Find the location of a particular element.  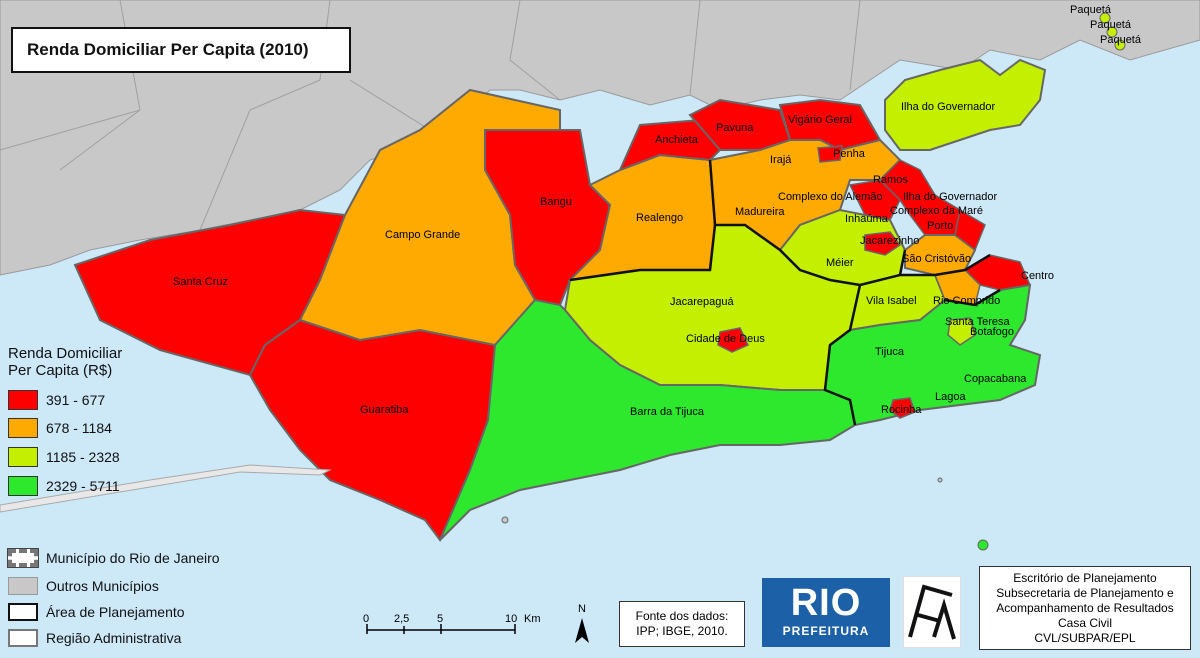

label-ilha-governador-top: Ilha do Governador is located at coordinates (948, 107).